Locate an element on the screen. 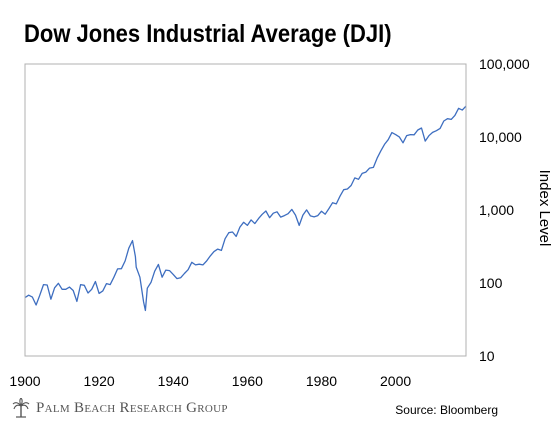  brand-footer: Palm Beach Research Group is located at coordinates (120, 408).